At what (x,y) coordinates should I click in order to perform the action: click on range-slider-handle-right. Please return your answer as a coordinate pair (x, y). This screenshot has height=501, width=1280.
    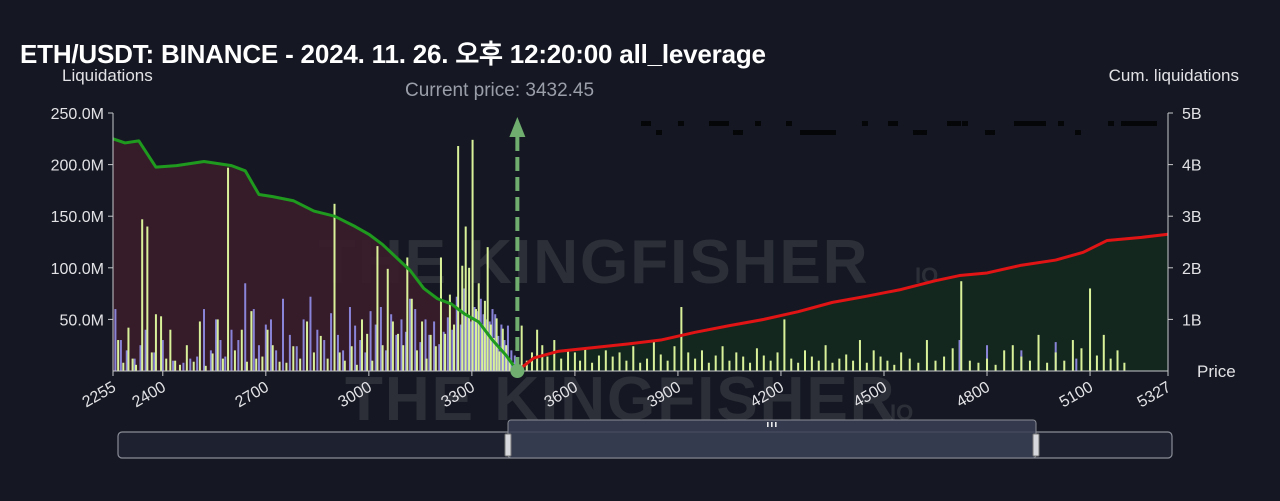
    Looking at the image, I should click on (1036, 445).